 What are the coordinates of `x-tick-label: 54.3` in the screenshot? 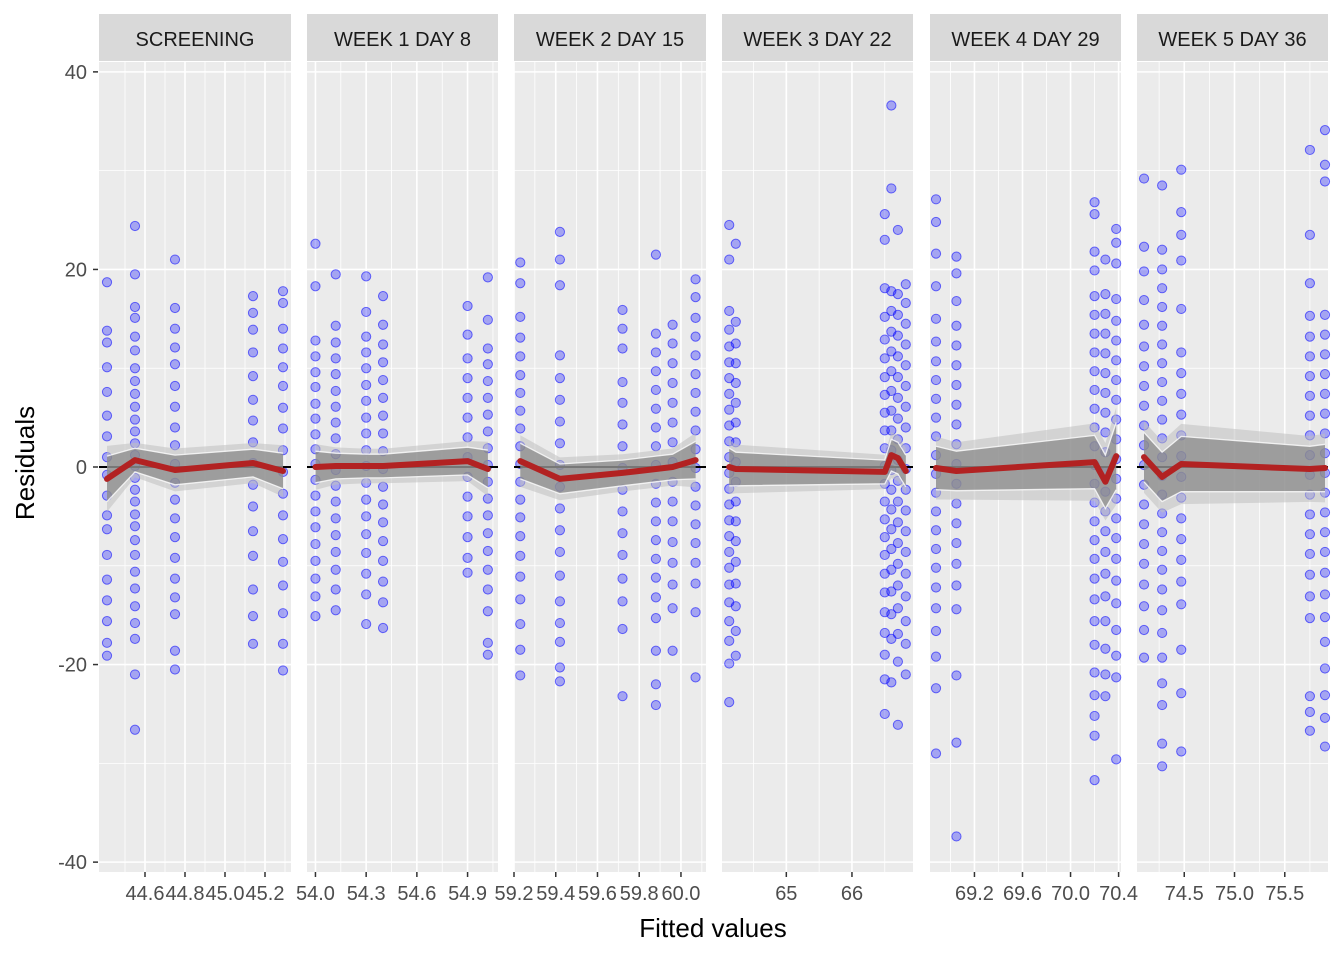 It's located at (366, 894).